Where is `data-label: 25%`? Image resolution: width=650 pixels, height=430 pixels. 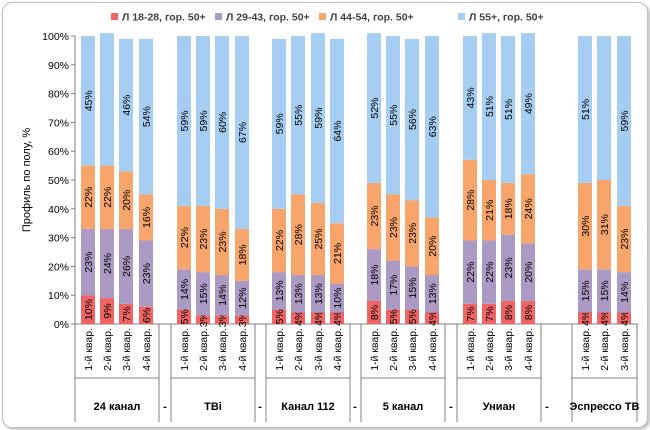 data-label: 25% is located at coordinates (319, 239).